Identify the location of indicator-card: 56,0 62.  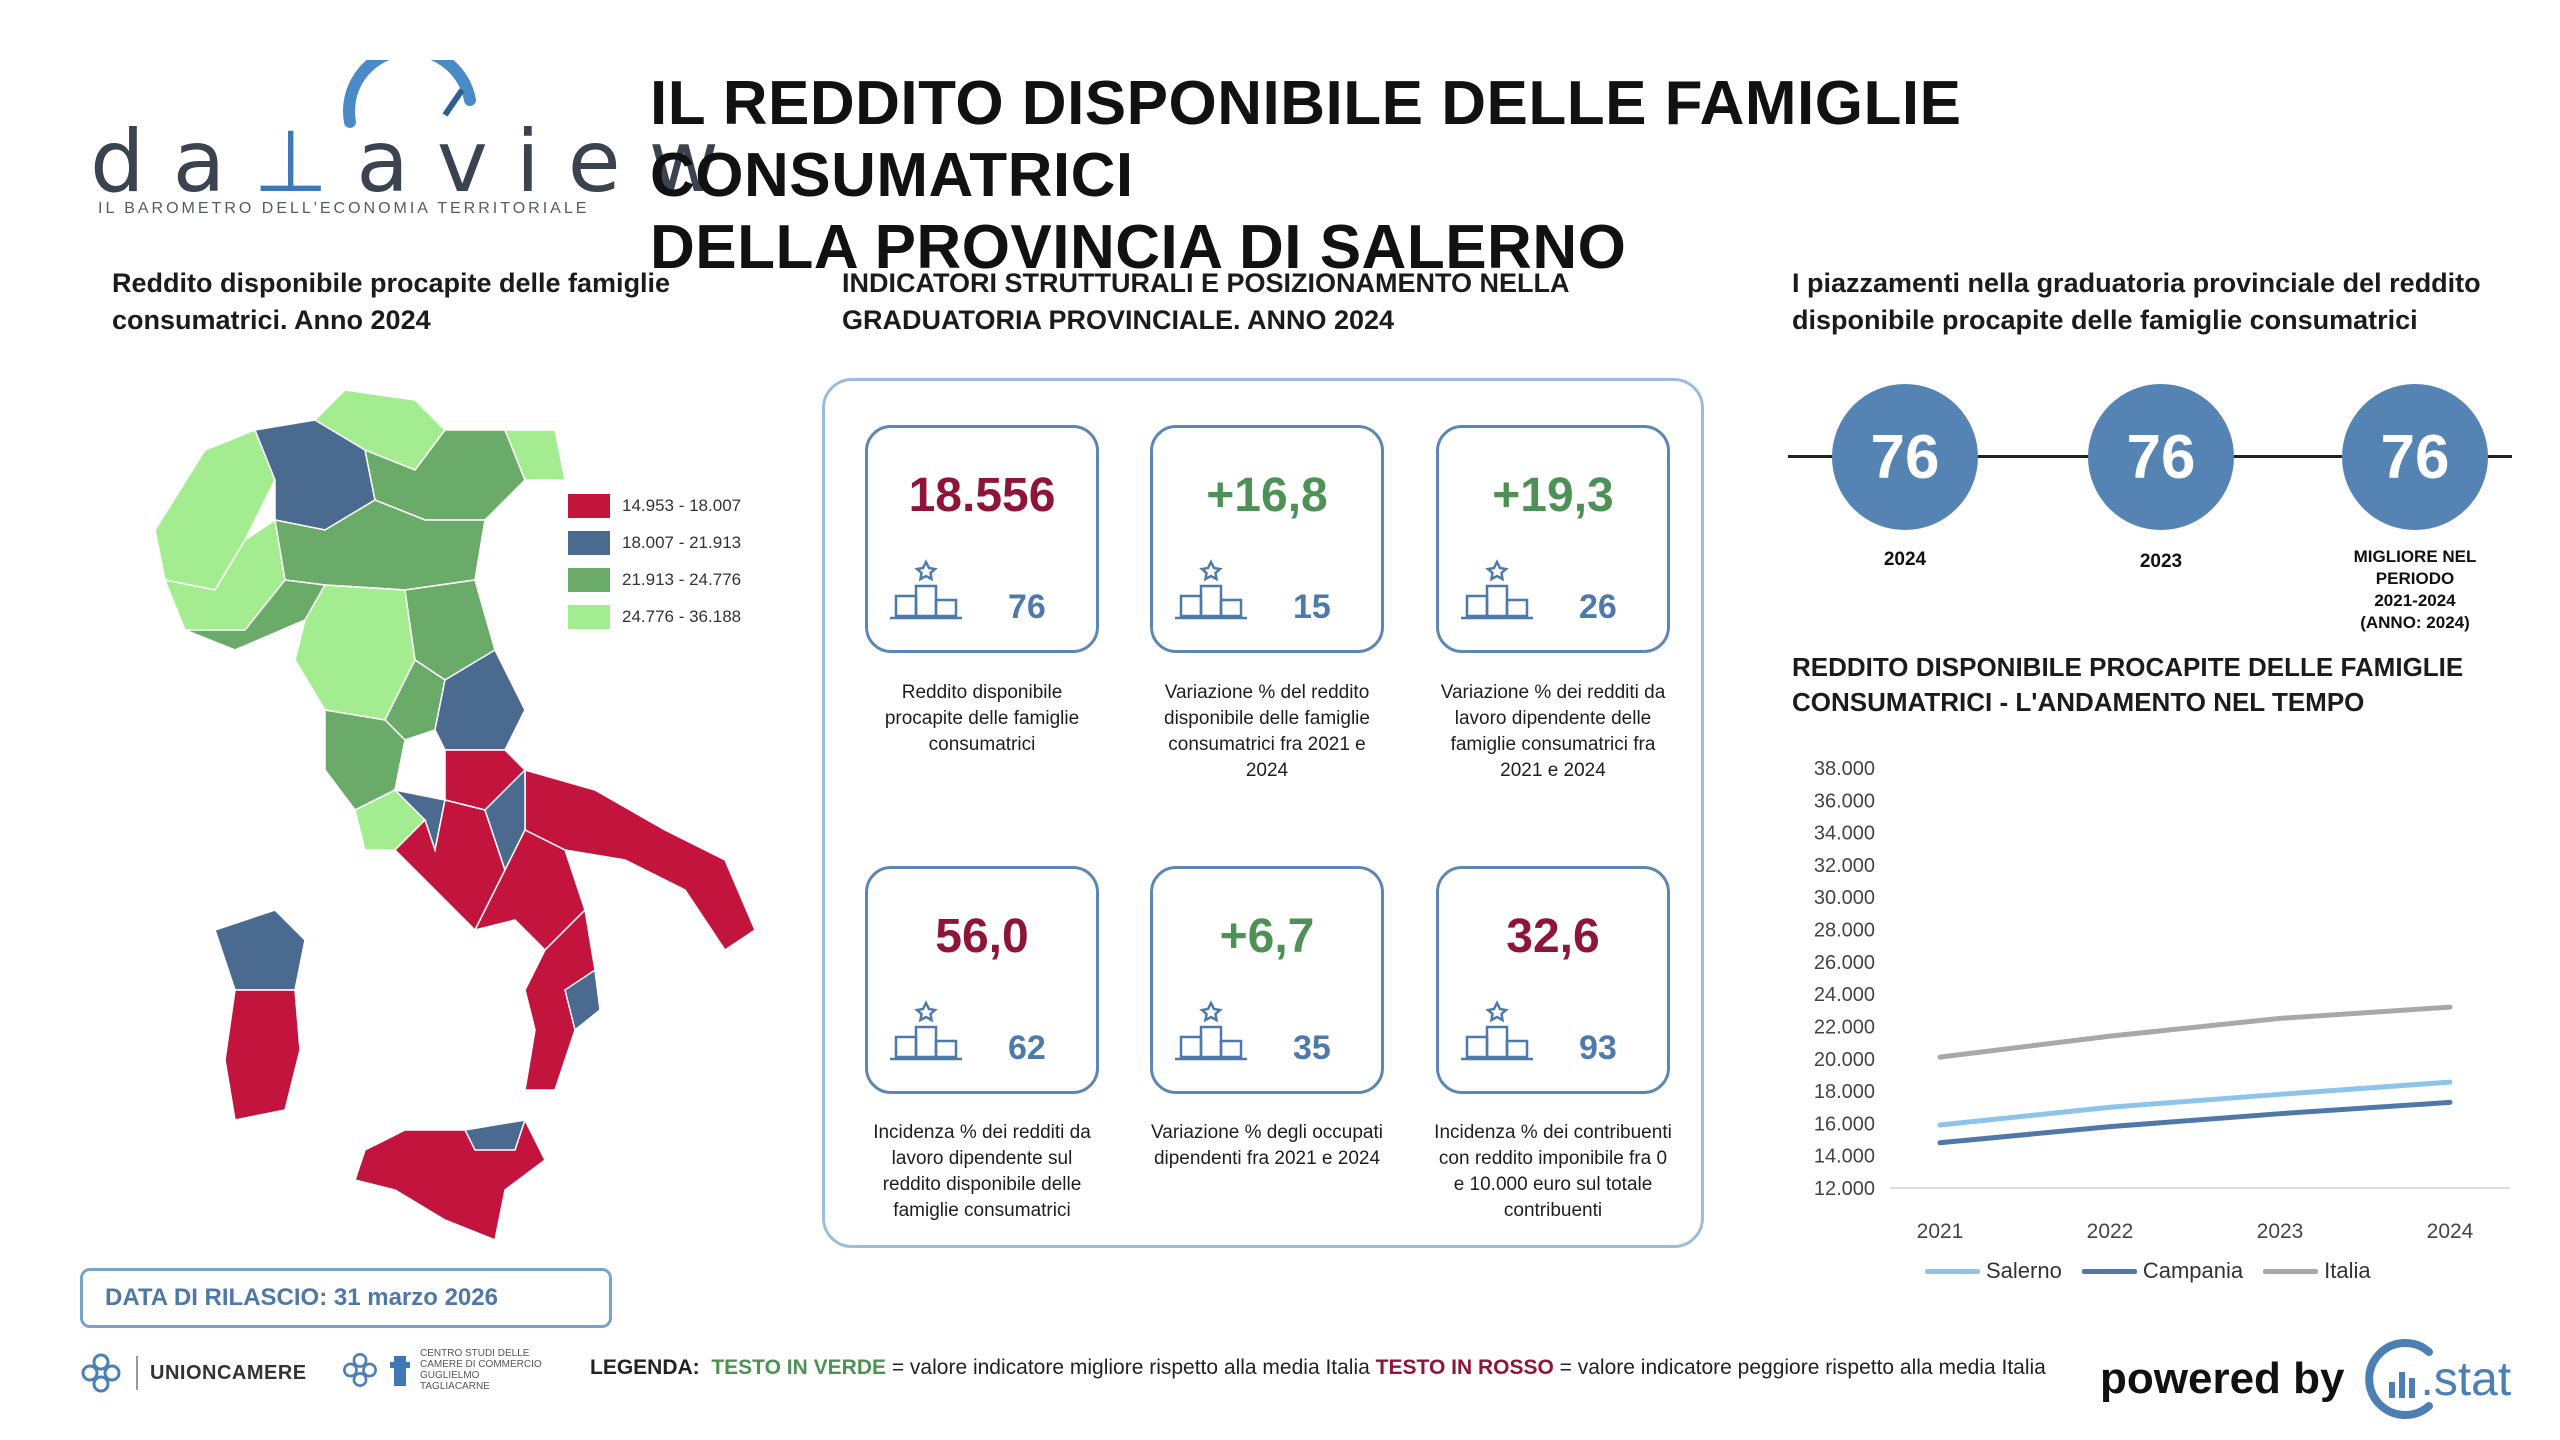
(982, 980).